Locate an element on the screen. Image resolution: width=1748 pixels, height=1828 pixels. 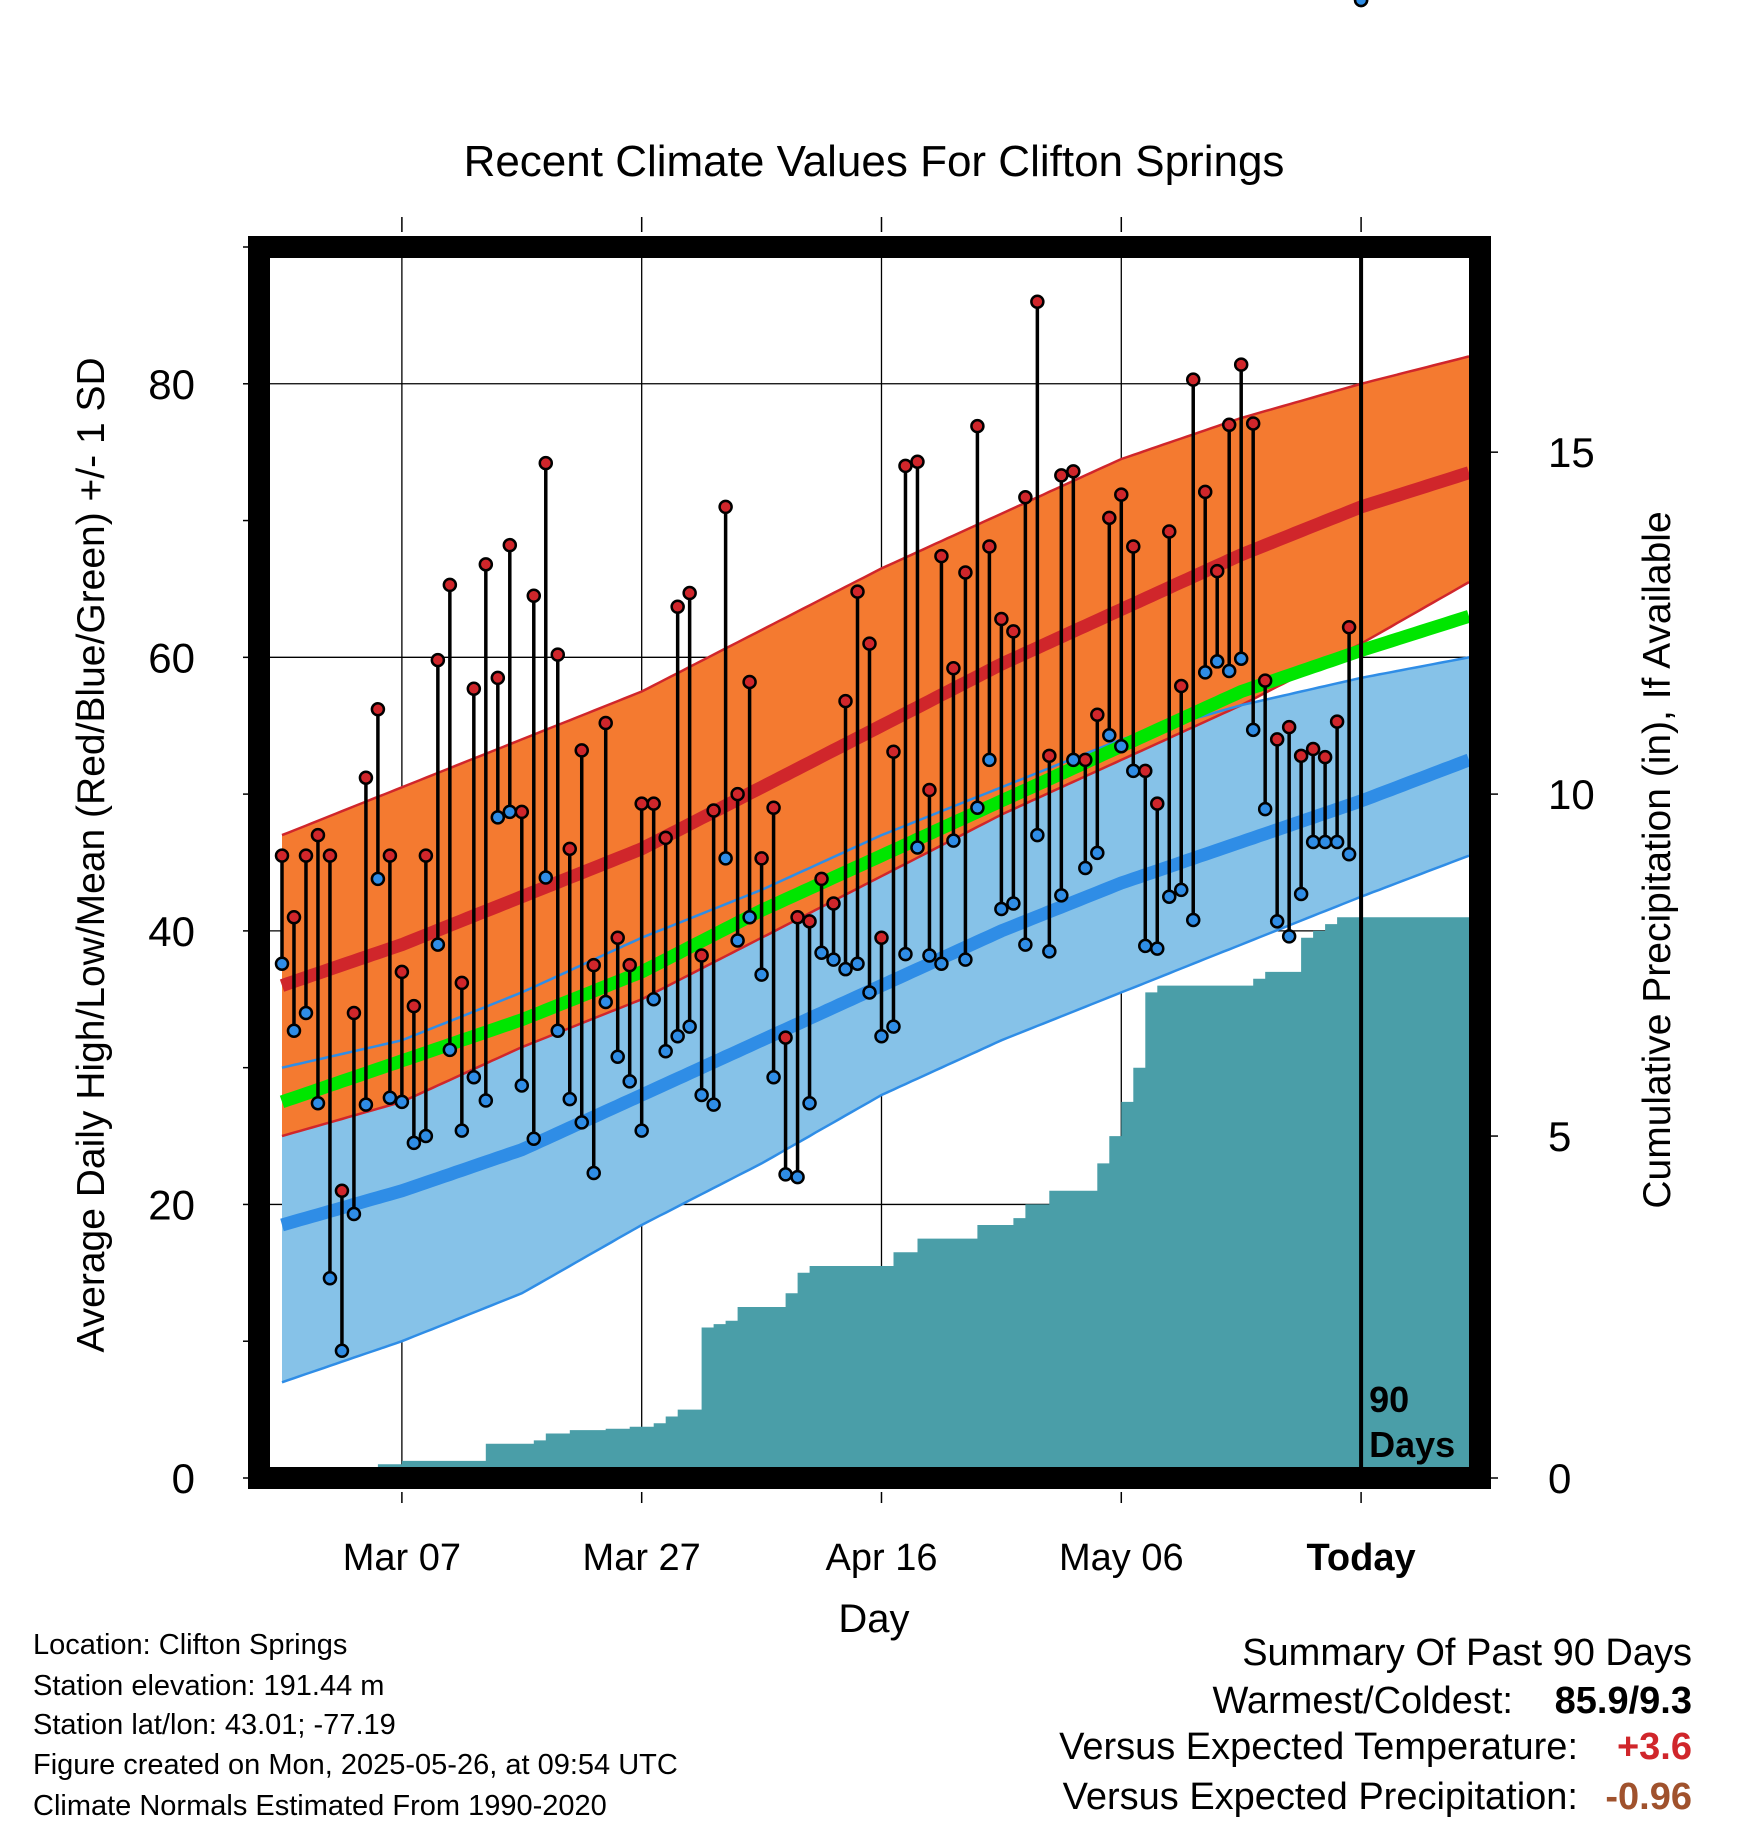
precip-anomaly-label: Versus Expected Precipitation: is located at coordinates (1320, 1797).